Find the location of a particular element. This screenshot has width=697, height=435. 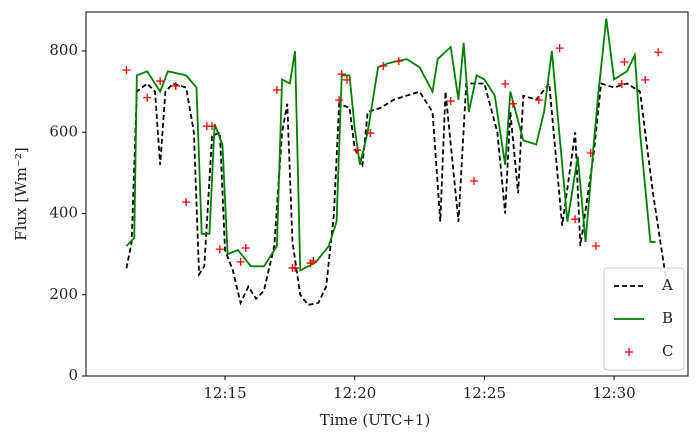

x-tick-label: 12:30 is located at coordinates (613, 393).